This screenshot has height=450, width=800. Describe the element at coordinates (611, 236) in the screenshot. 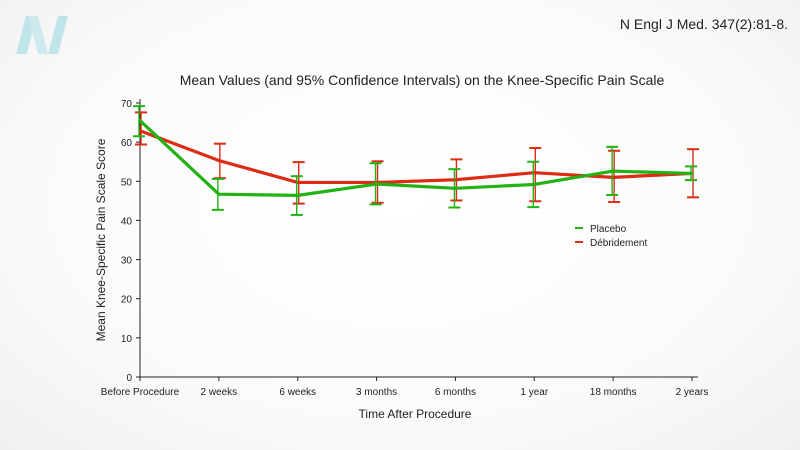

I see `legend: Placebo Débridement` at that location.